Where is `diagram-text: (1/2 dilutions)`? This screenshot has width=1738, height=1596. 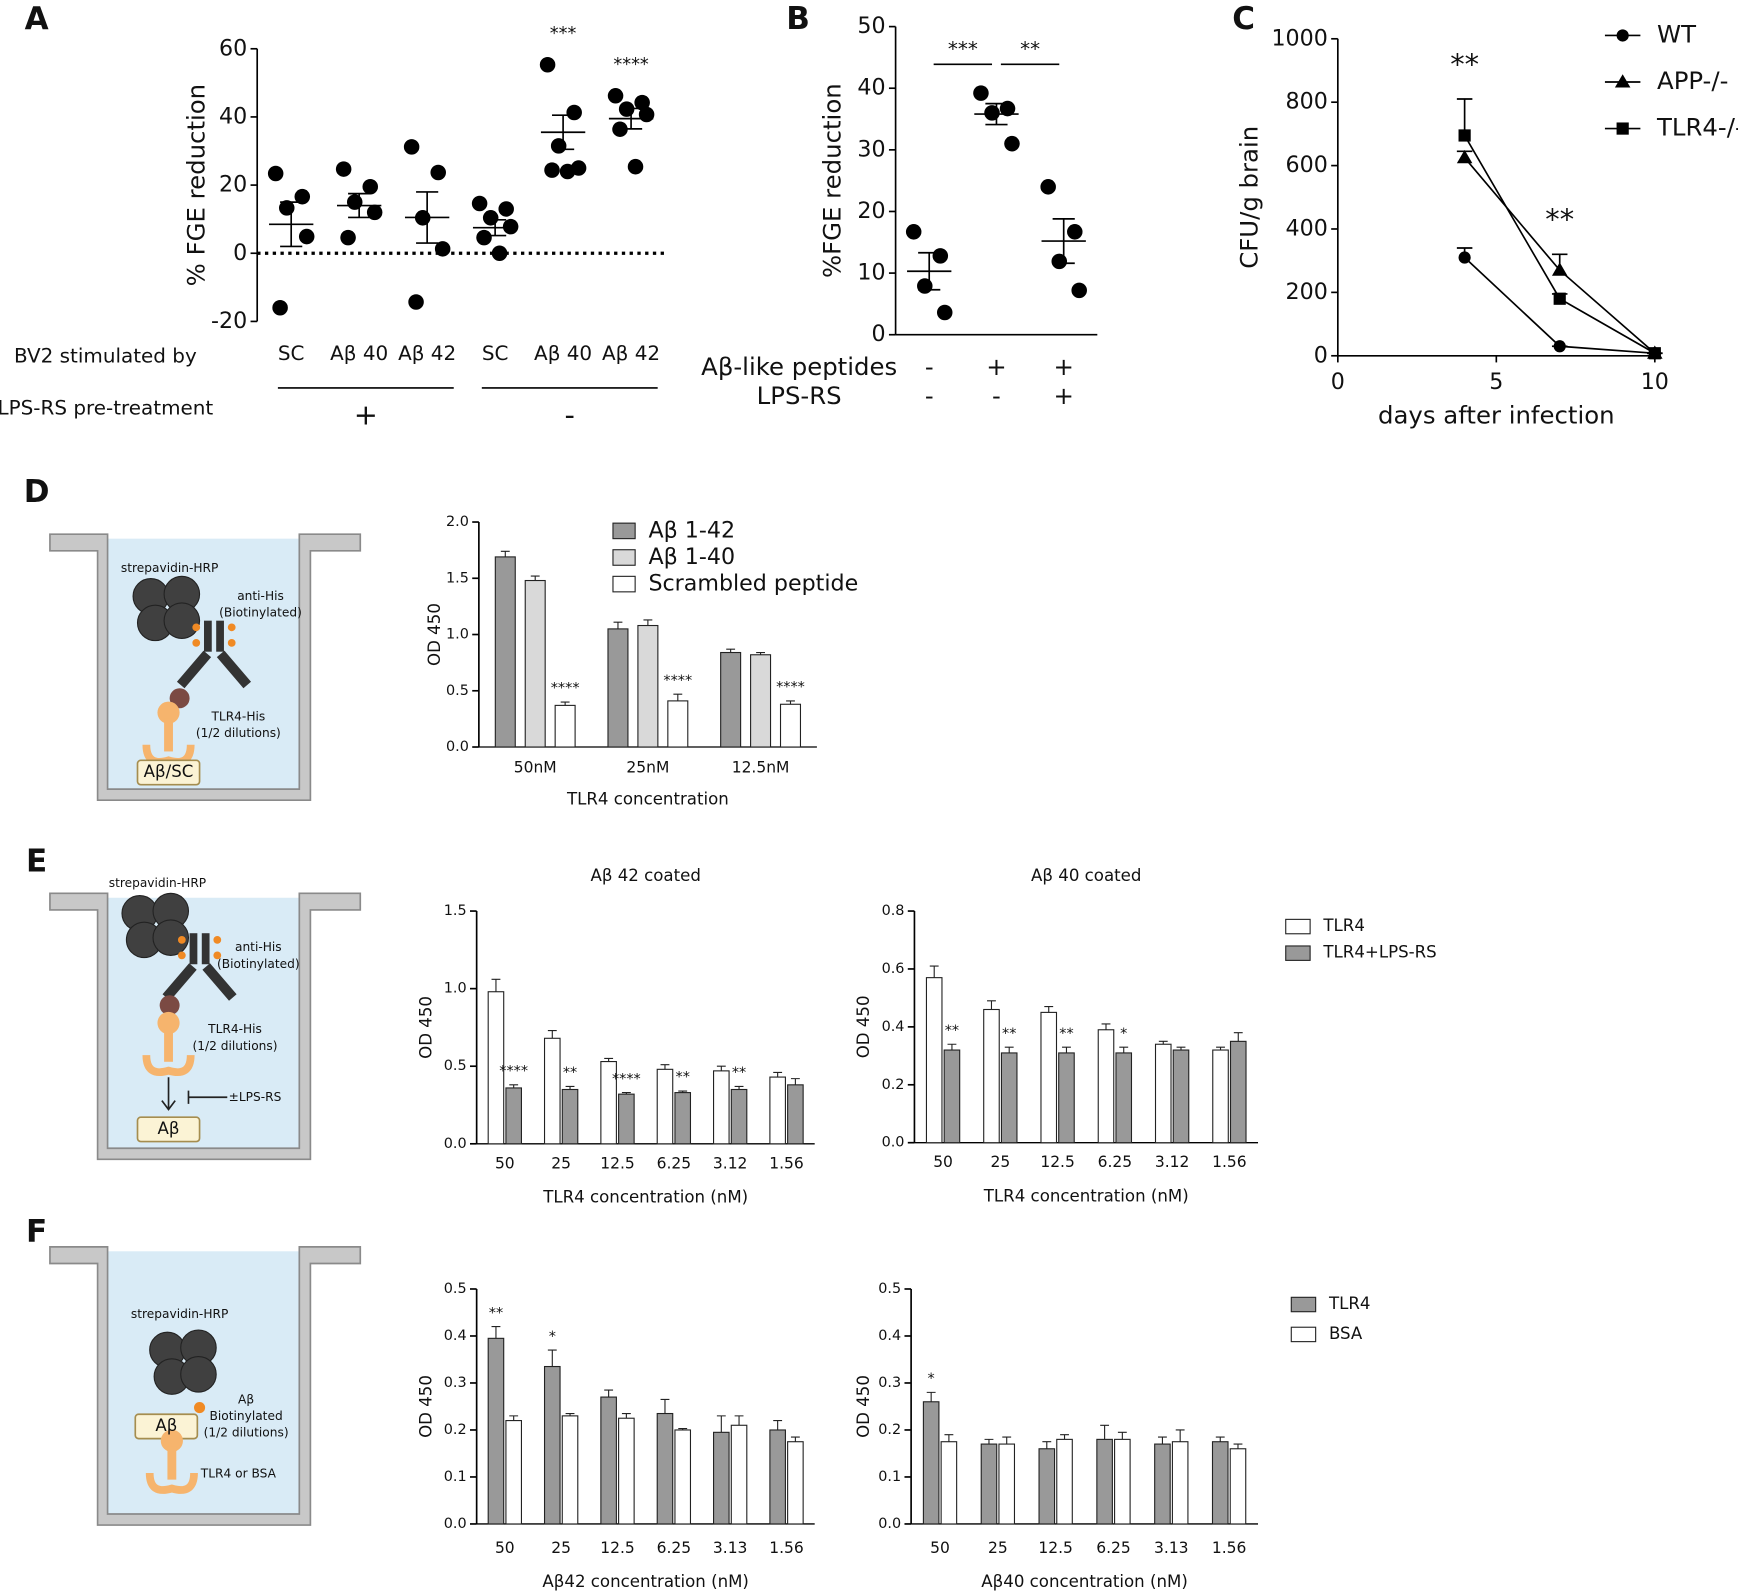
diagram-text: (1/2 dilutions) is located at coordinates (235, 1046).